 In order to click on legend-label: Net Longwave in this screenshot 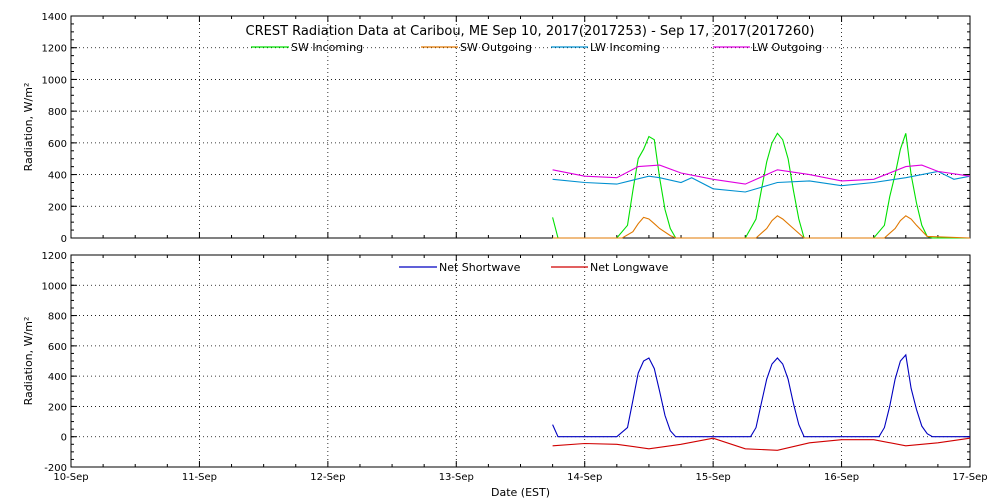, I will do `click(629, 267)`.